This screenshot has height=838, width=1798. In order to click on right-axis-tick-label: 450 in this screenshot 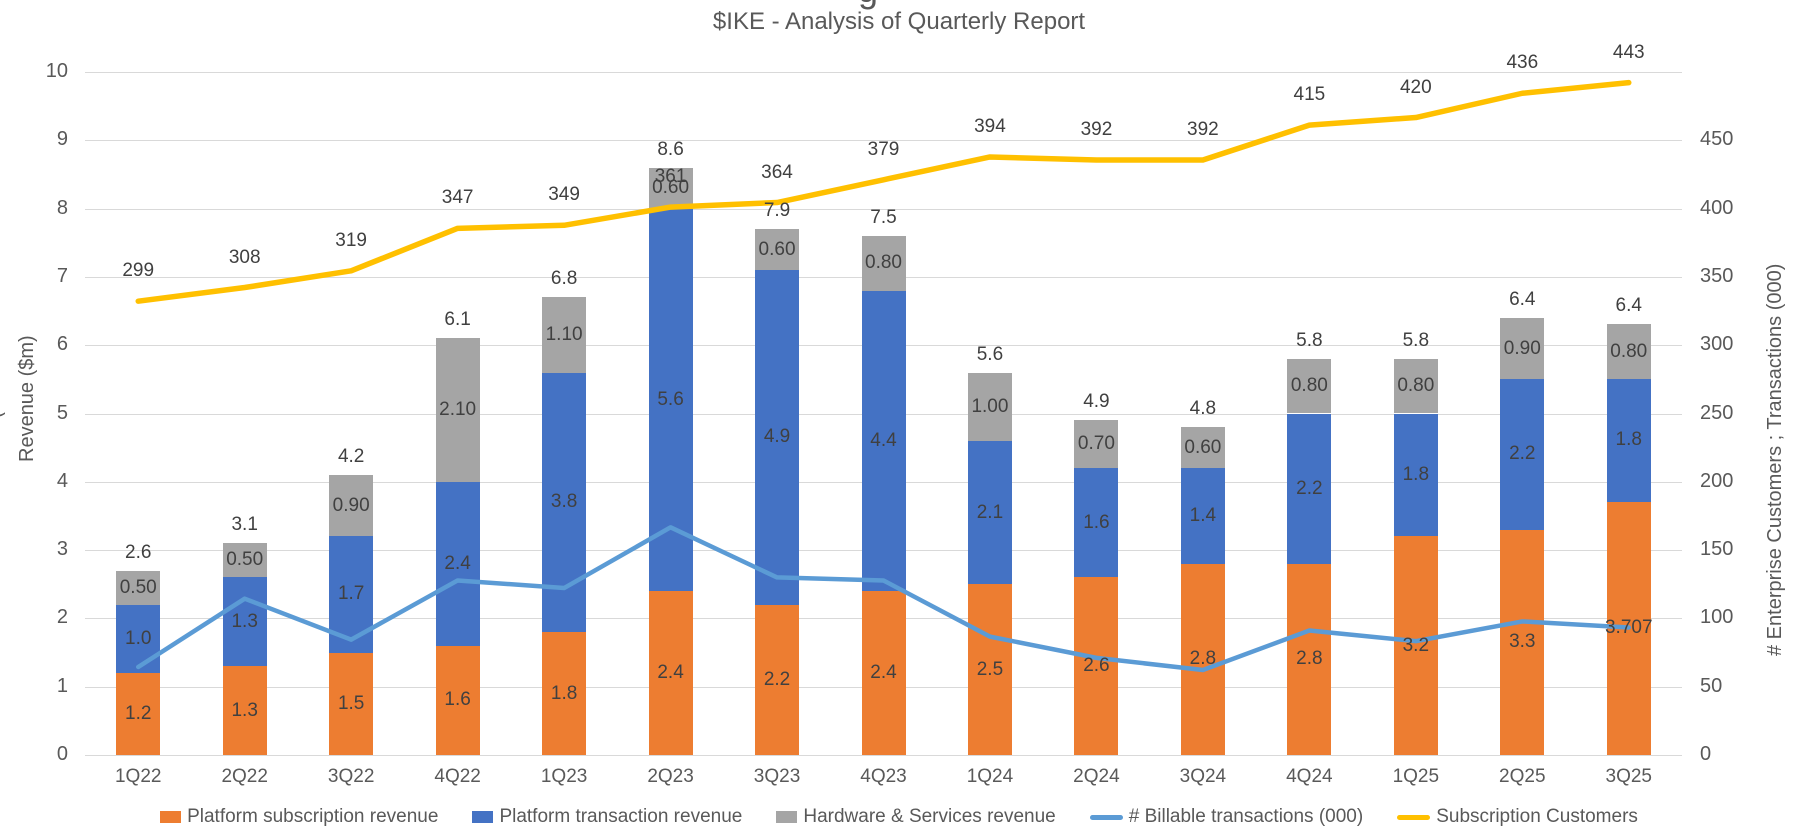, I will do `click(1717, 139)`.